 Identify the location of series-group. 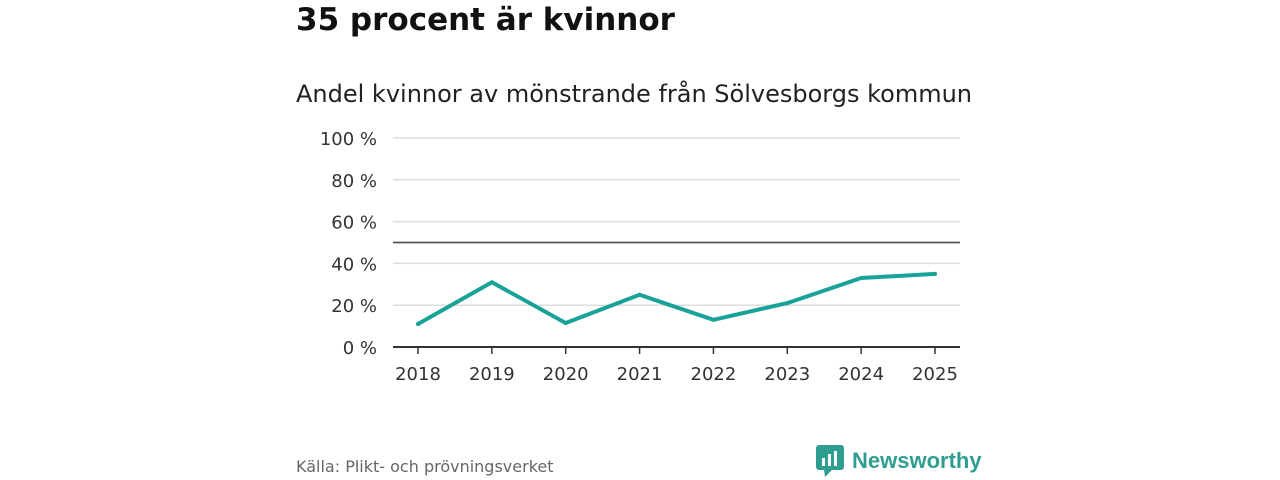
(676, 299).